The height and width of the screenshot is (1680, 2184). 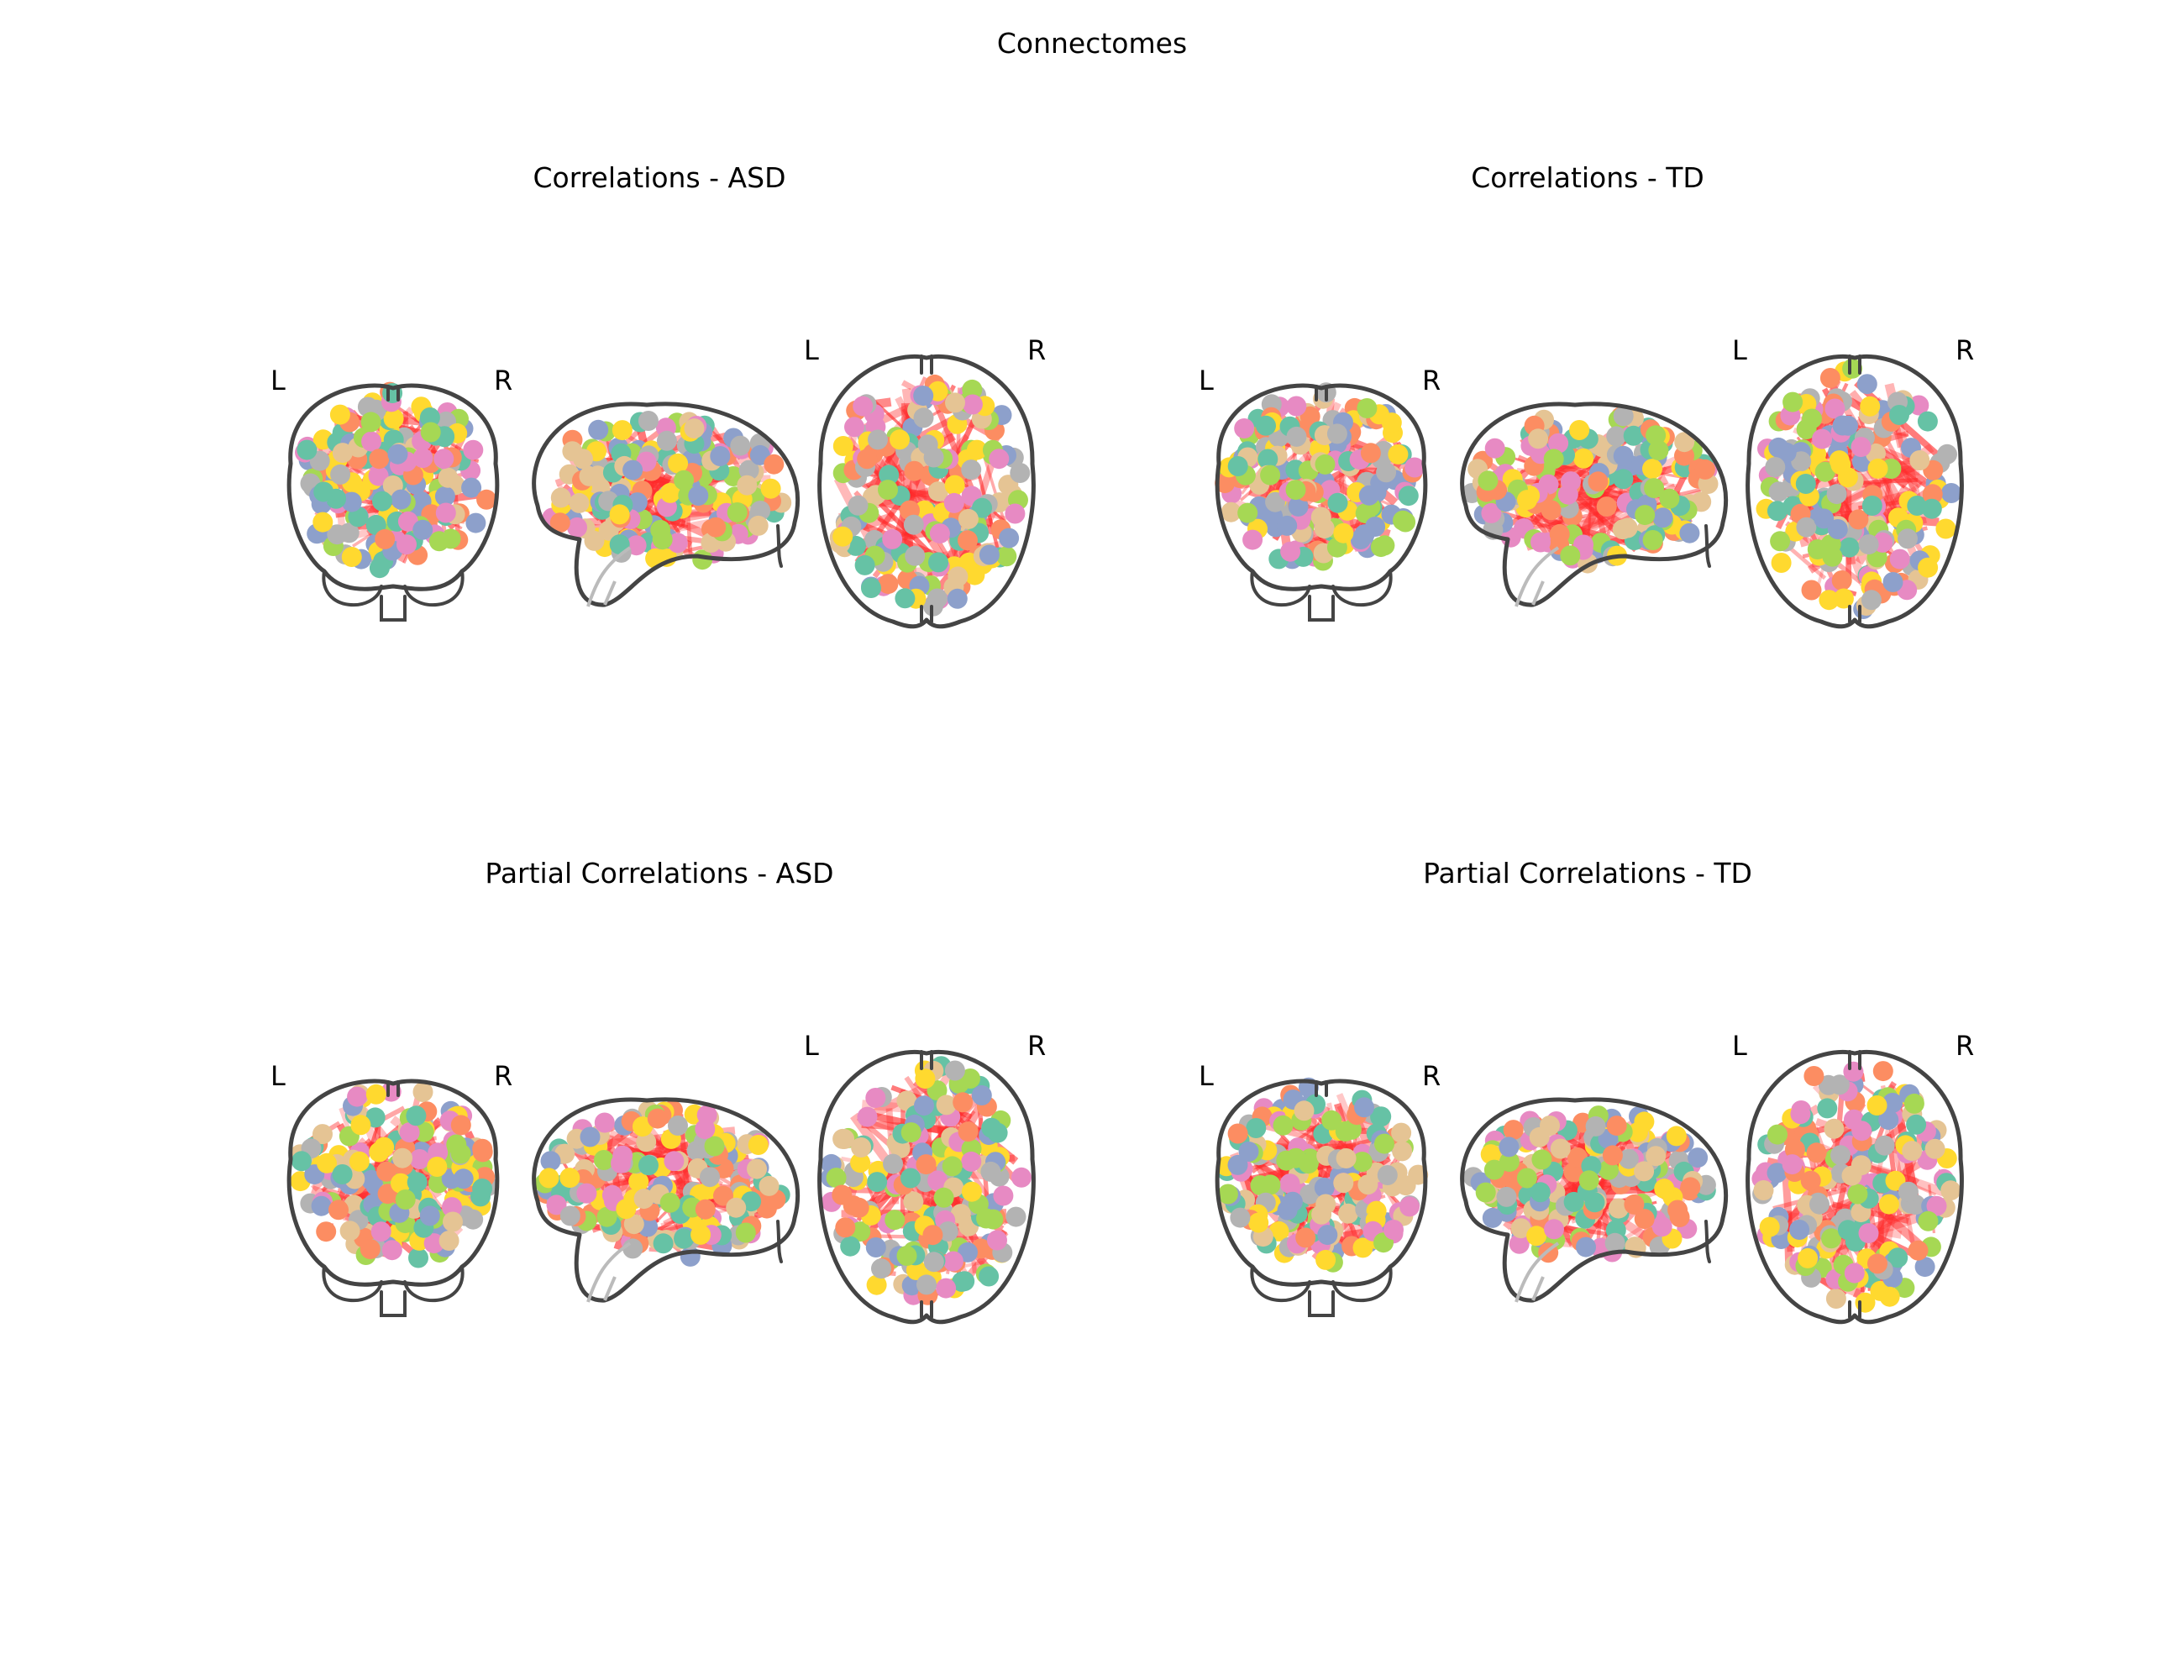 What do you see at coordinates (659, 873) in the screenshot?
I see `panel-title: Partial Correlations - ASD` at bounding box center [659, 873].